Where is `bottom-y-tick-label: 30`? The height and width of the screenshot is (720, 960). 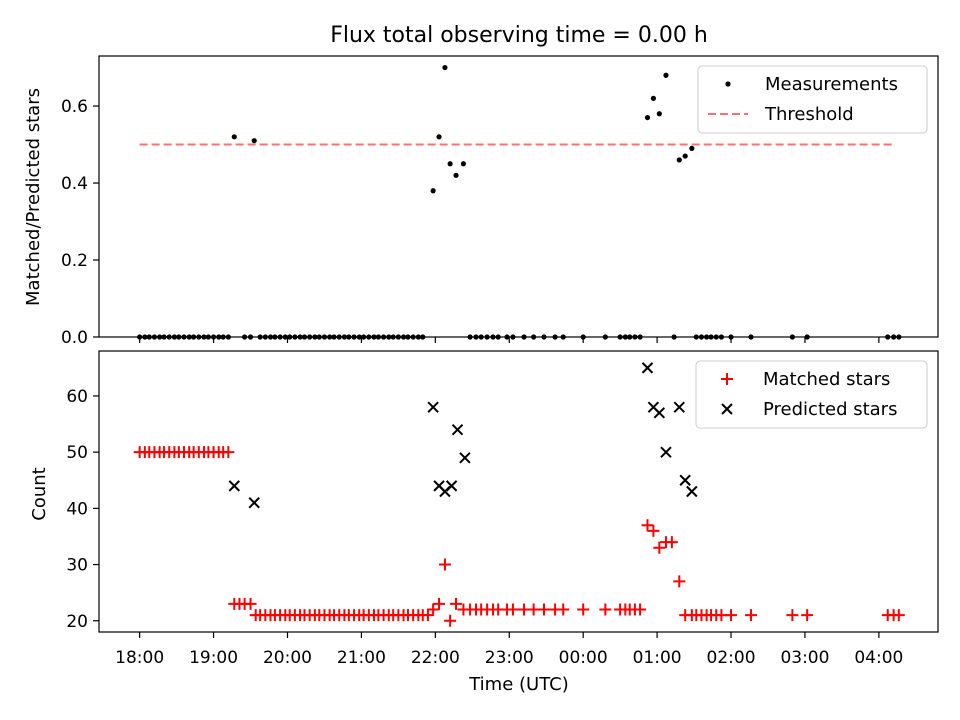
bottom-y-tick-label: 30 is located at coordinates (77, 566).